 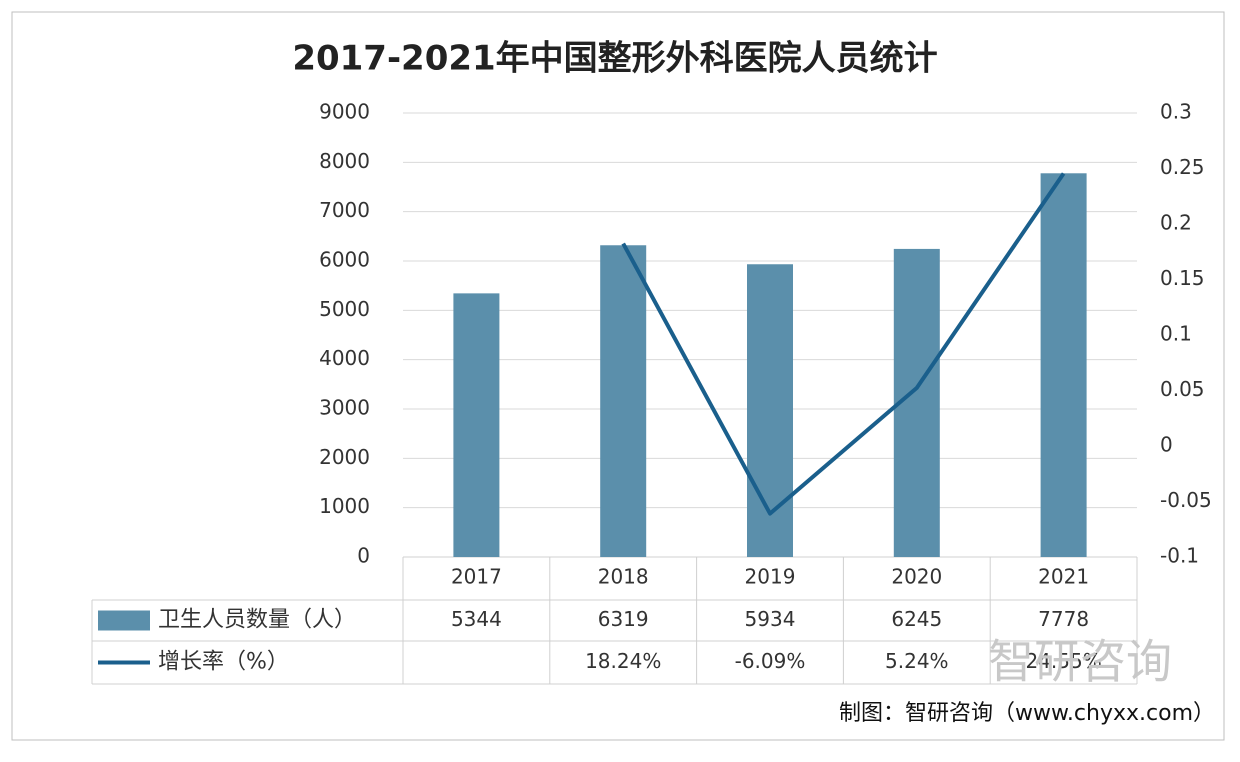 What do you see at coordinates (344, 457) in the screenshot?
I see `y-tick-label: 2000` at bounding box center [344, 457].